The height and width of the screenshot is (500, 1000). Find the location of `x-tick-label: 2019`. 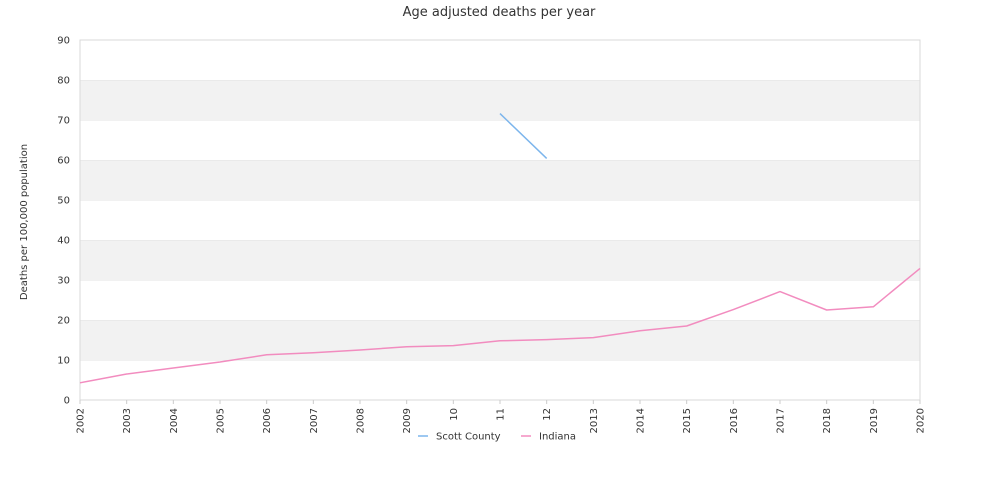

x-tick-label: 2019 is located at coordinates (874, 420).